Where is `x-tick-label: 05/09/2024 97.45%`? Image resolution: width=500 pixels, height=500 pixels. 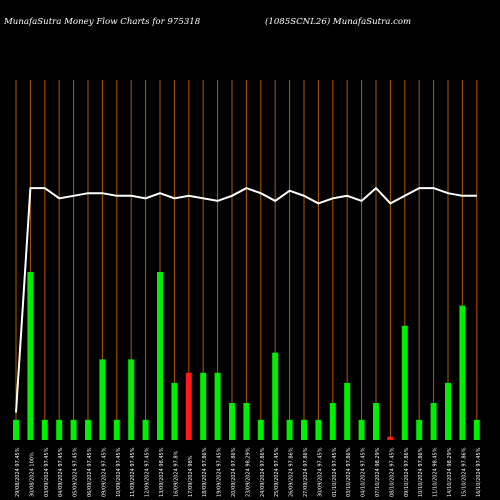 x-tick-label: 05/09/2024 97.45% is located at coordinates (76, 472).